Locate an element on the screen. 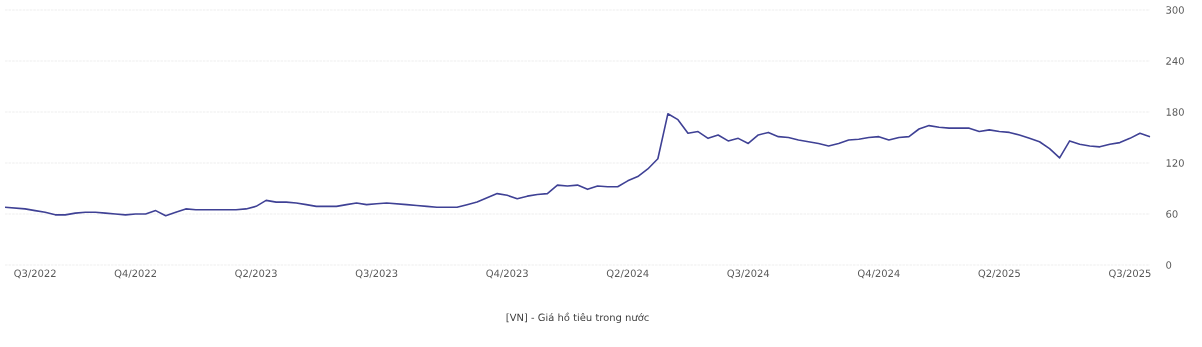 The image size is (1202, 347). x-tick-label: Q3/2022 is located at coordinates (35, 274).